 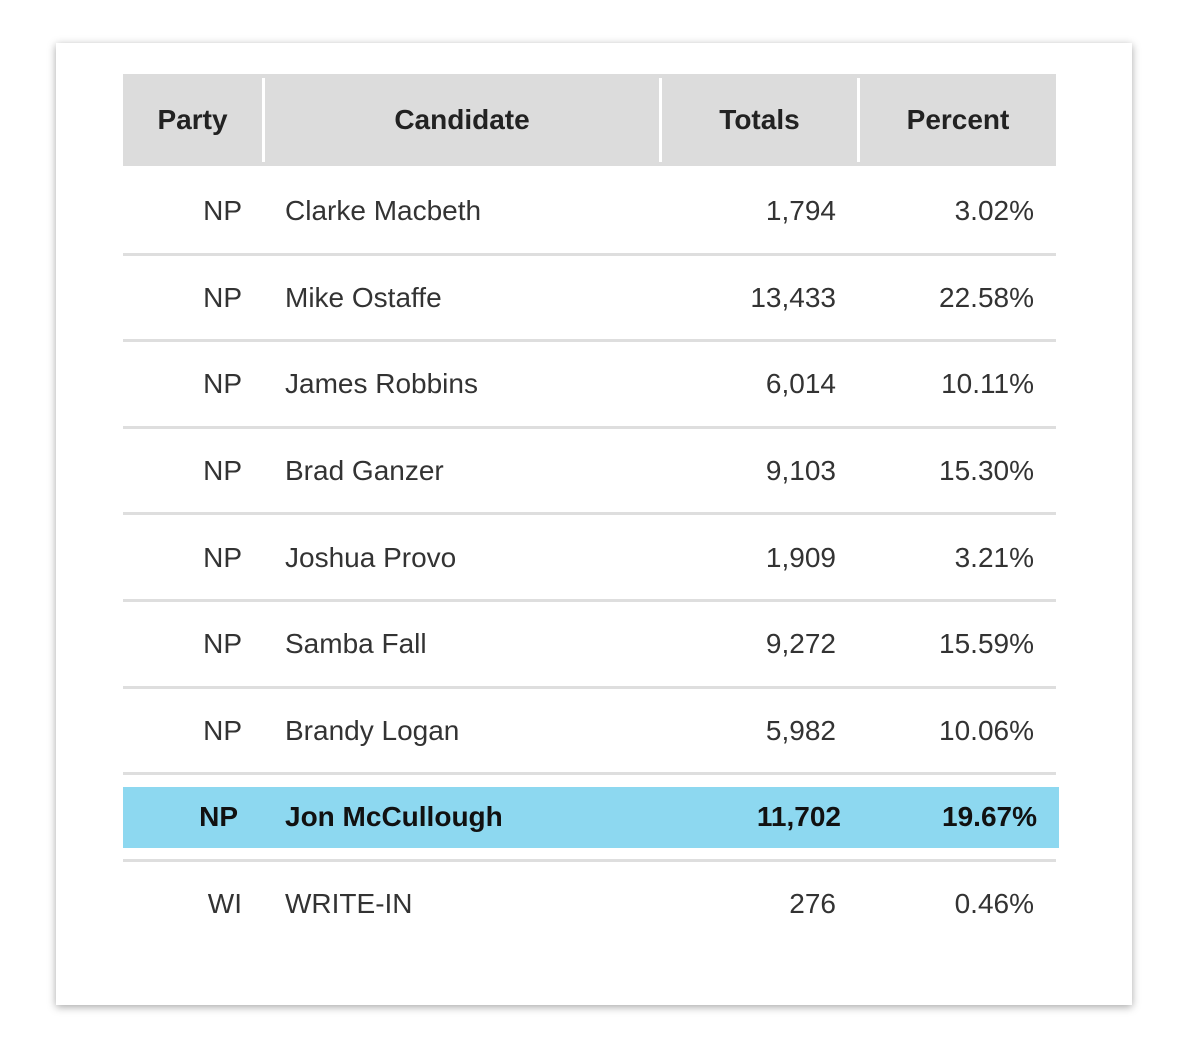 I want to click on percent-cell: 15.59%, so click(x=986, y=644).